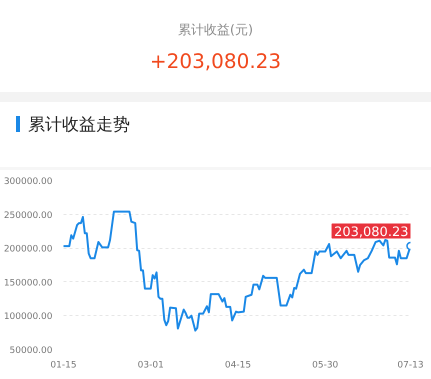  I want to click on text: 累计收益(元), so click(215, 31).